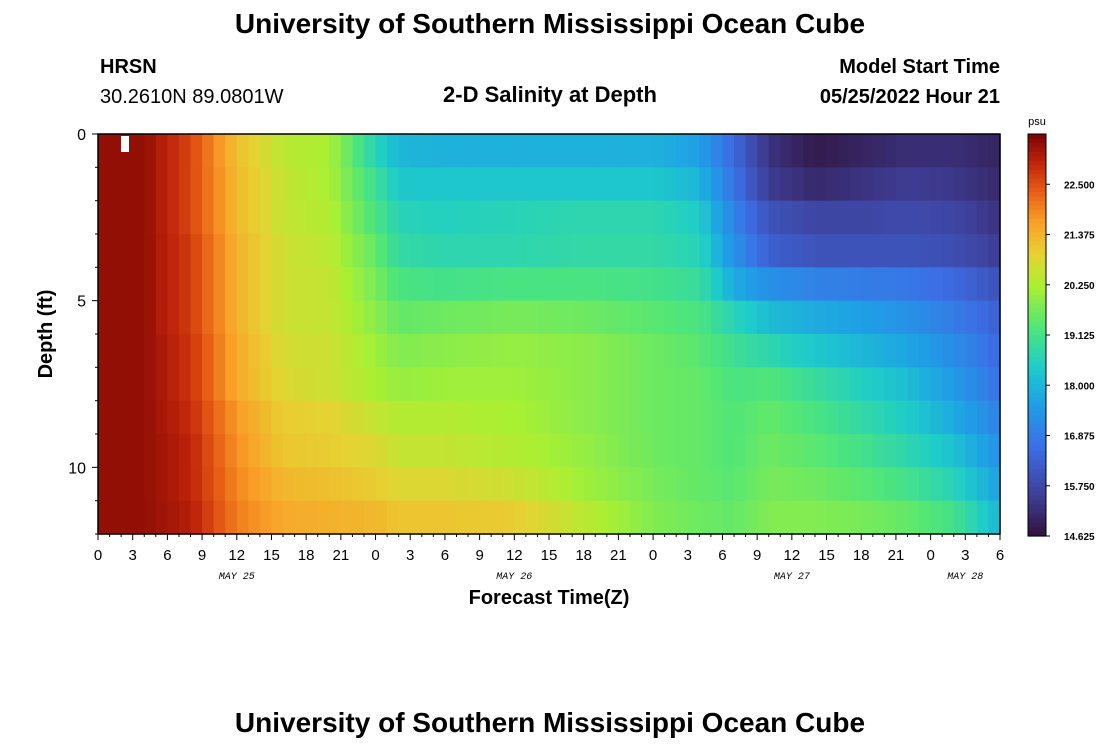 This screenshot has width=1100, height=750. I want to click on colorbar-tick-label: 15.750, so click(1079, 487).